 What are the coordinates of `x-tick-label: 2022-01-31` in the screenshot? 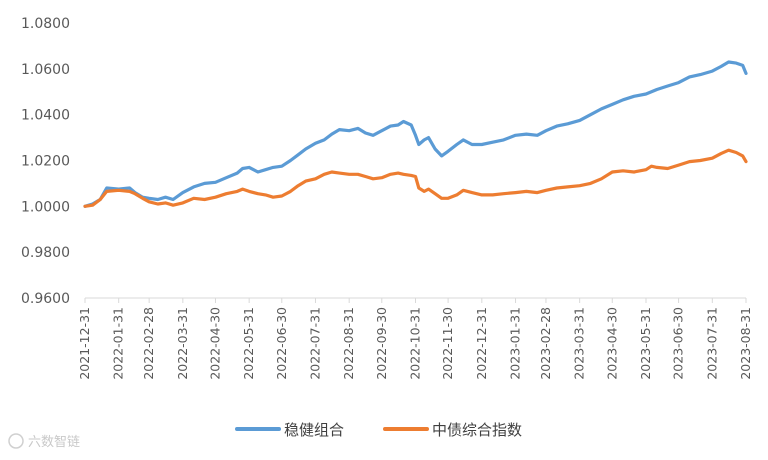 It's located at (118, 343).